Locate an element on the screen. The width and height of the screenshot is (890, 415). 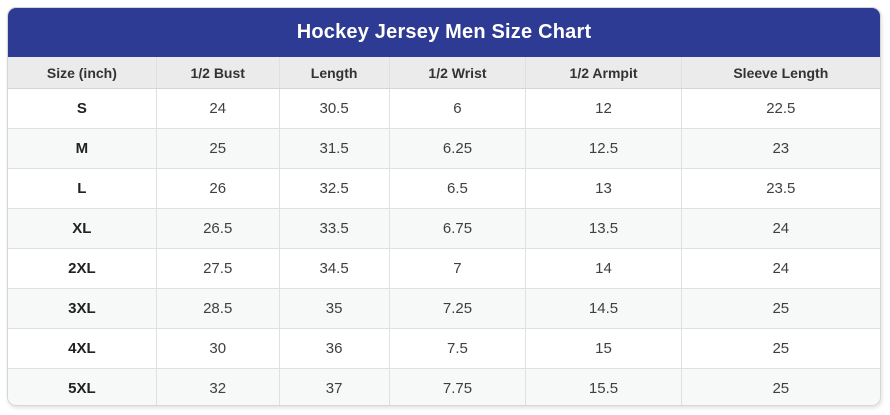
value-cell: 34.5 is located at coordinates (334, 268).